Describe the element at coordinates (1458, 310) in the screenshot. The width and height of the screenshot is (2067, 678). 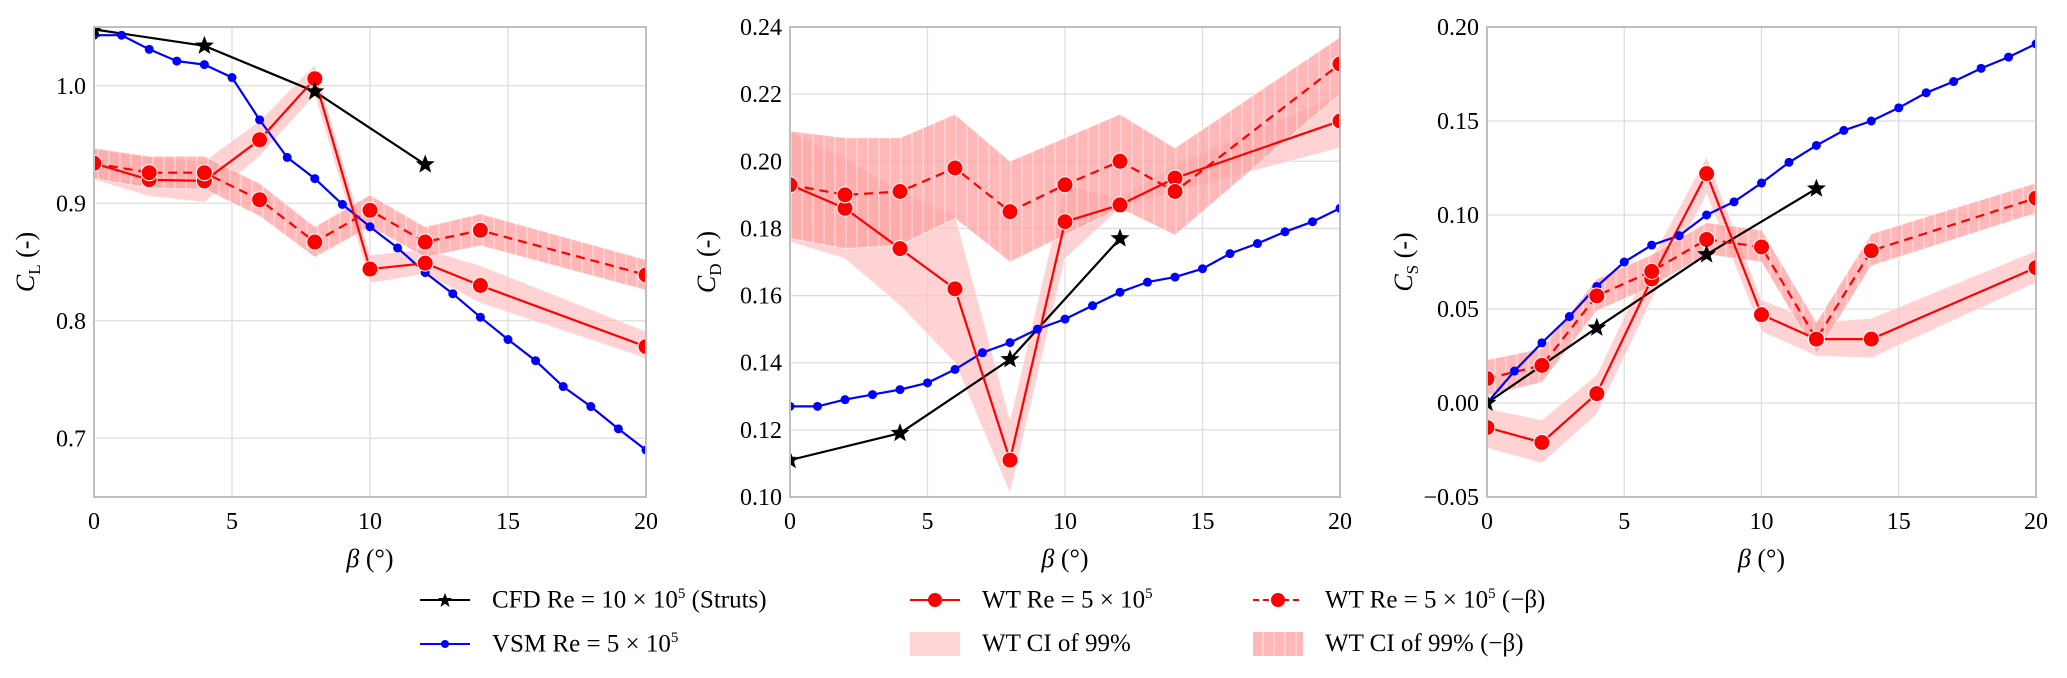
I see `y-tick-label: 0.05` at that location.